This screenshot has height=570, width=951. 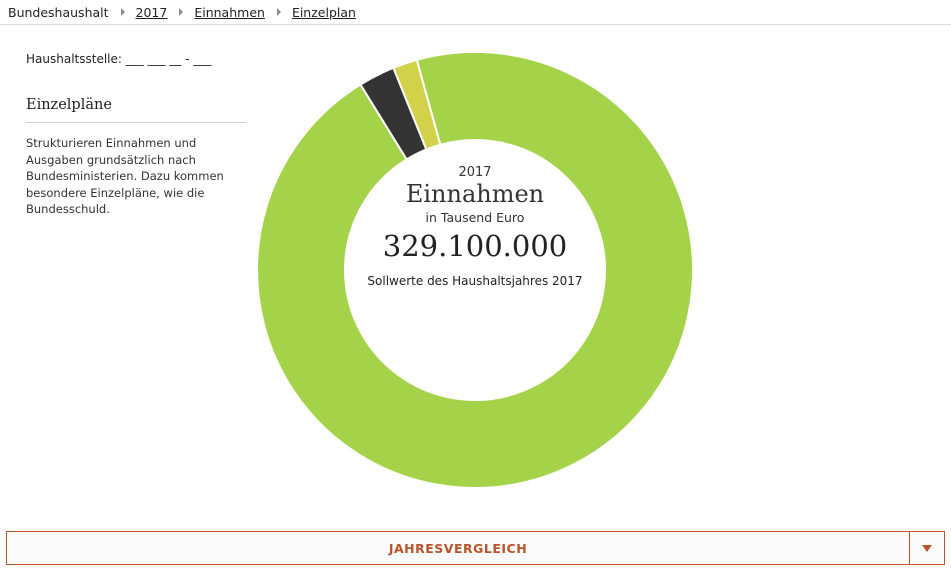 I want to click on chart-note: Sollwerte des Haushaltsjahres 2017, so click(x=475, y=281).